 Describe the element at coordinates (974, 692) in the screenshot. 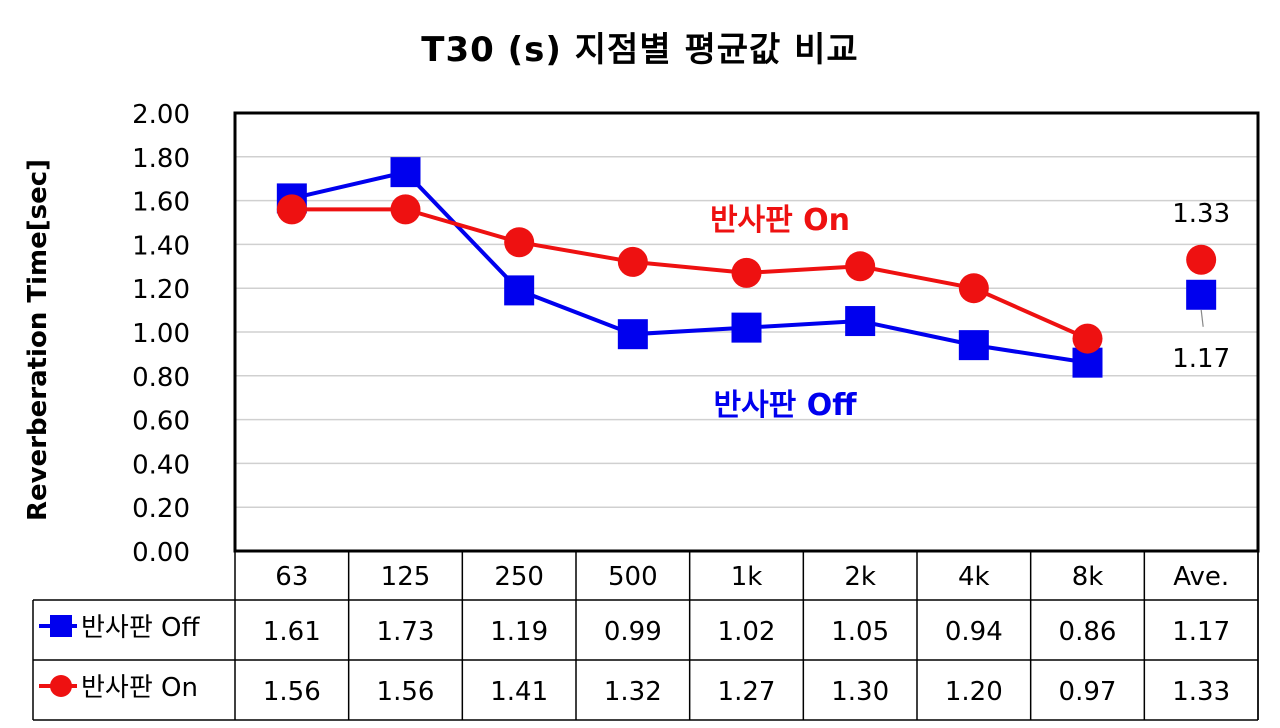

I see `table-cell-value: 1.20` at that location.